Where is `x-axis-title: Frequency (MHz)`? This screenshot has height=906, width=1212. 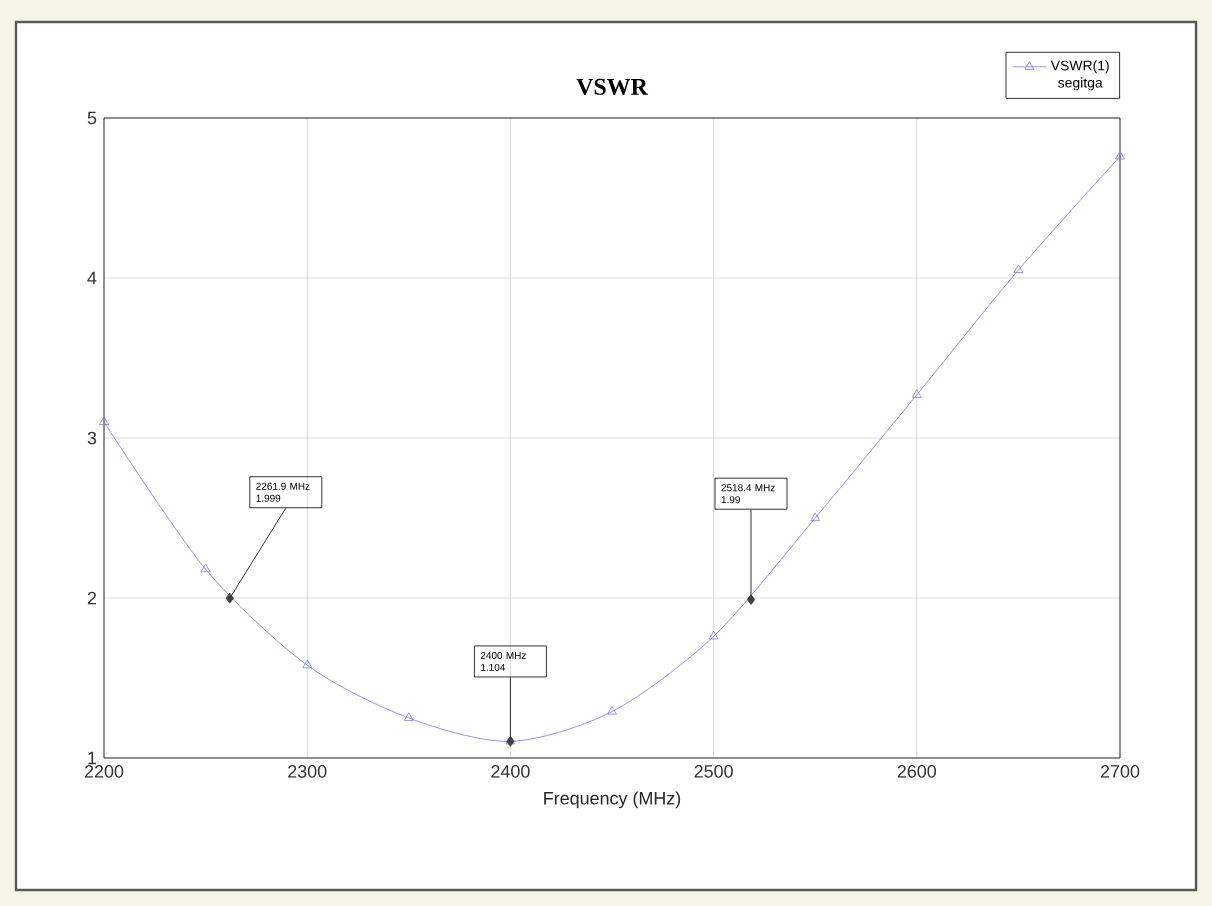 x-axis-title: Frequency (MHz) is located at coordinates (612, 800).